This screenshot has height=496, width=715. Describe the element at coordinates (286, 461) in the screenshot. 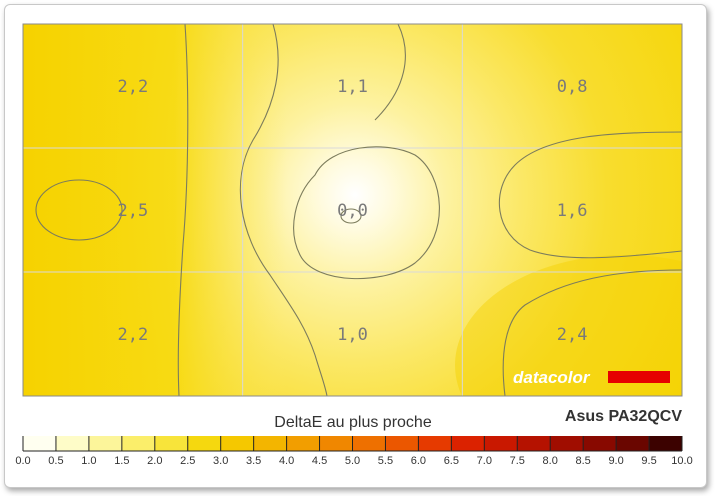

I see `scale-tick-label: 4.0` at that location.